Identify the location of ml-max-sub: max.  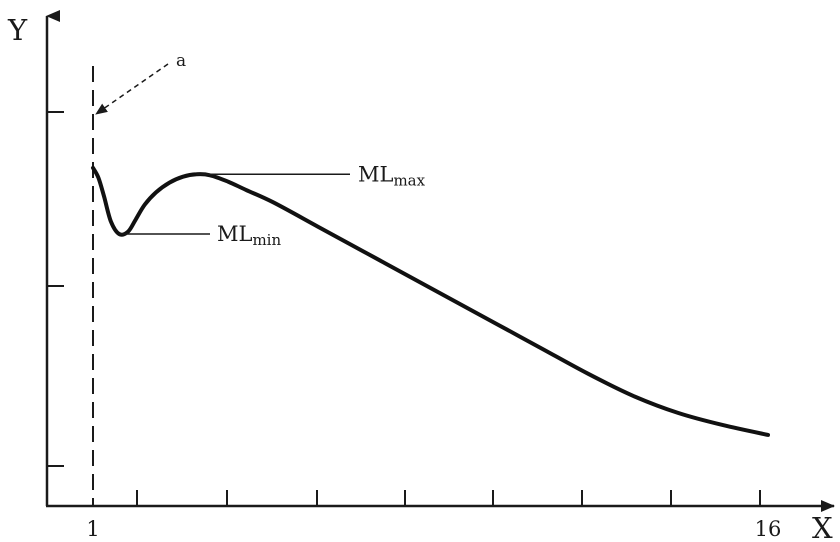
(409, 180).